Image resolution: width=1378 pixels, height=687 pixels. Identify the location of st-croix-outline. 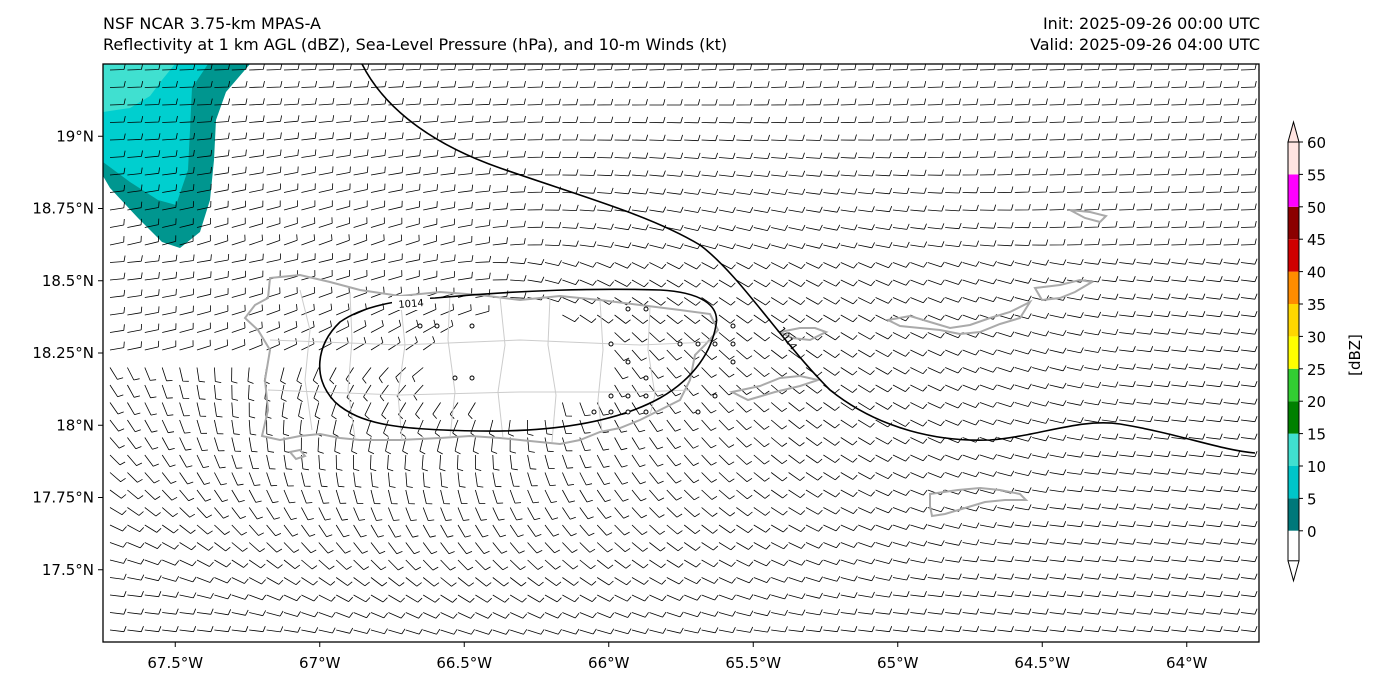
(979, 502).